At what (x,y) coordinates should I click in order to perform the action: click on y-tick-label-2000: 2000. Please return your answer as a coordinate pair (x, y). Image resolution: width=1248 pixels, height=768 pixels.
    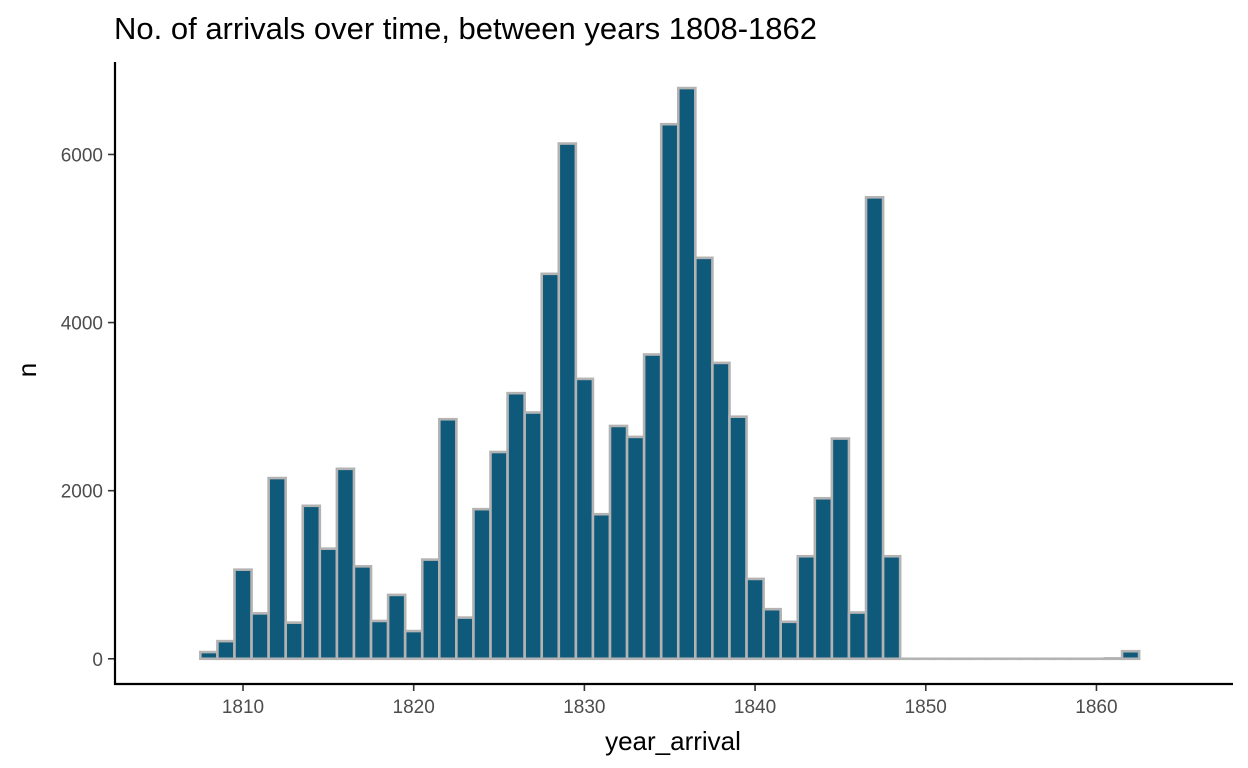
    Looking at the image, I should click on (82, 492).